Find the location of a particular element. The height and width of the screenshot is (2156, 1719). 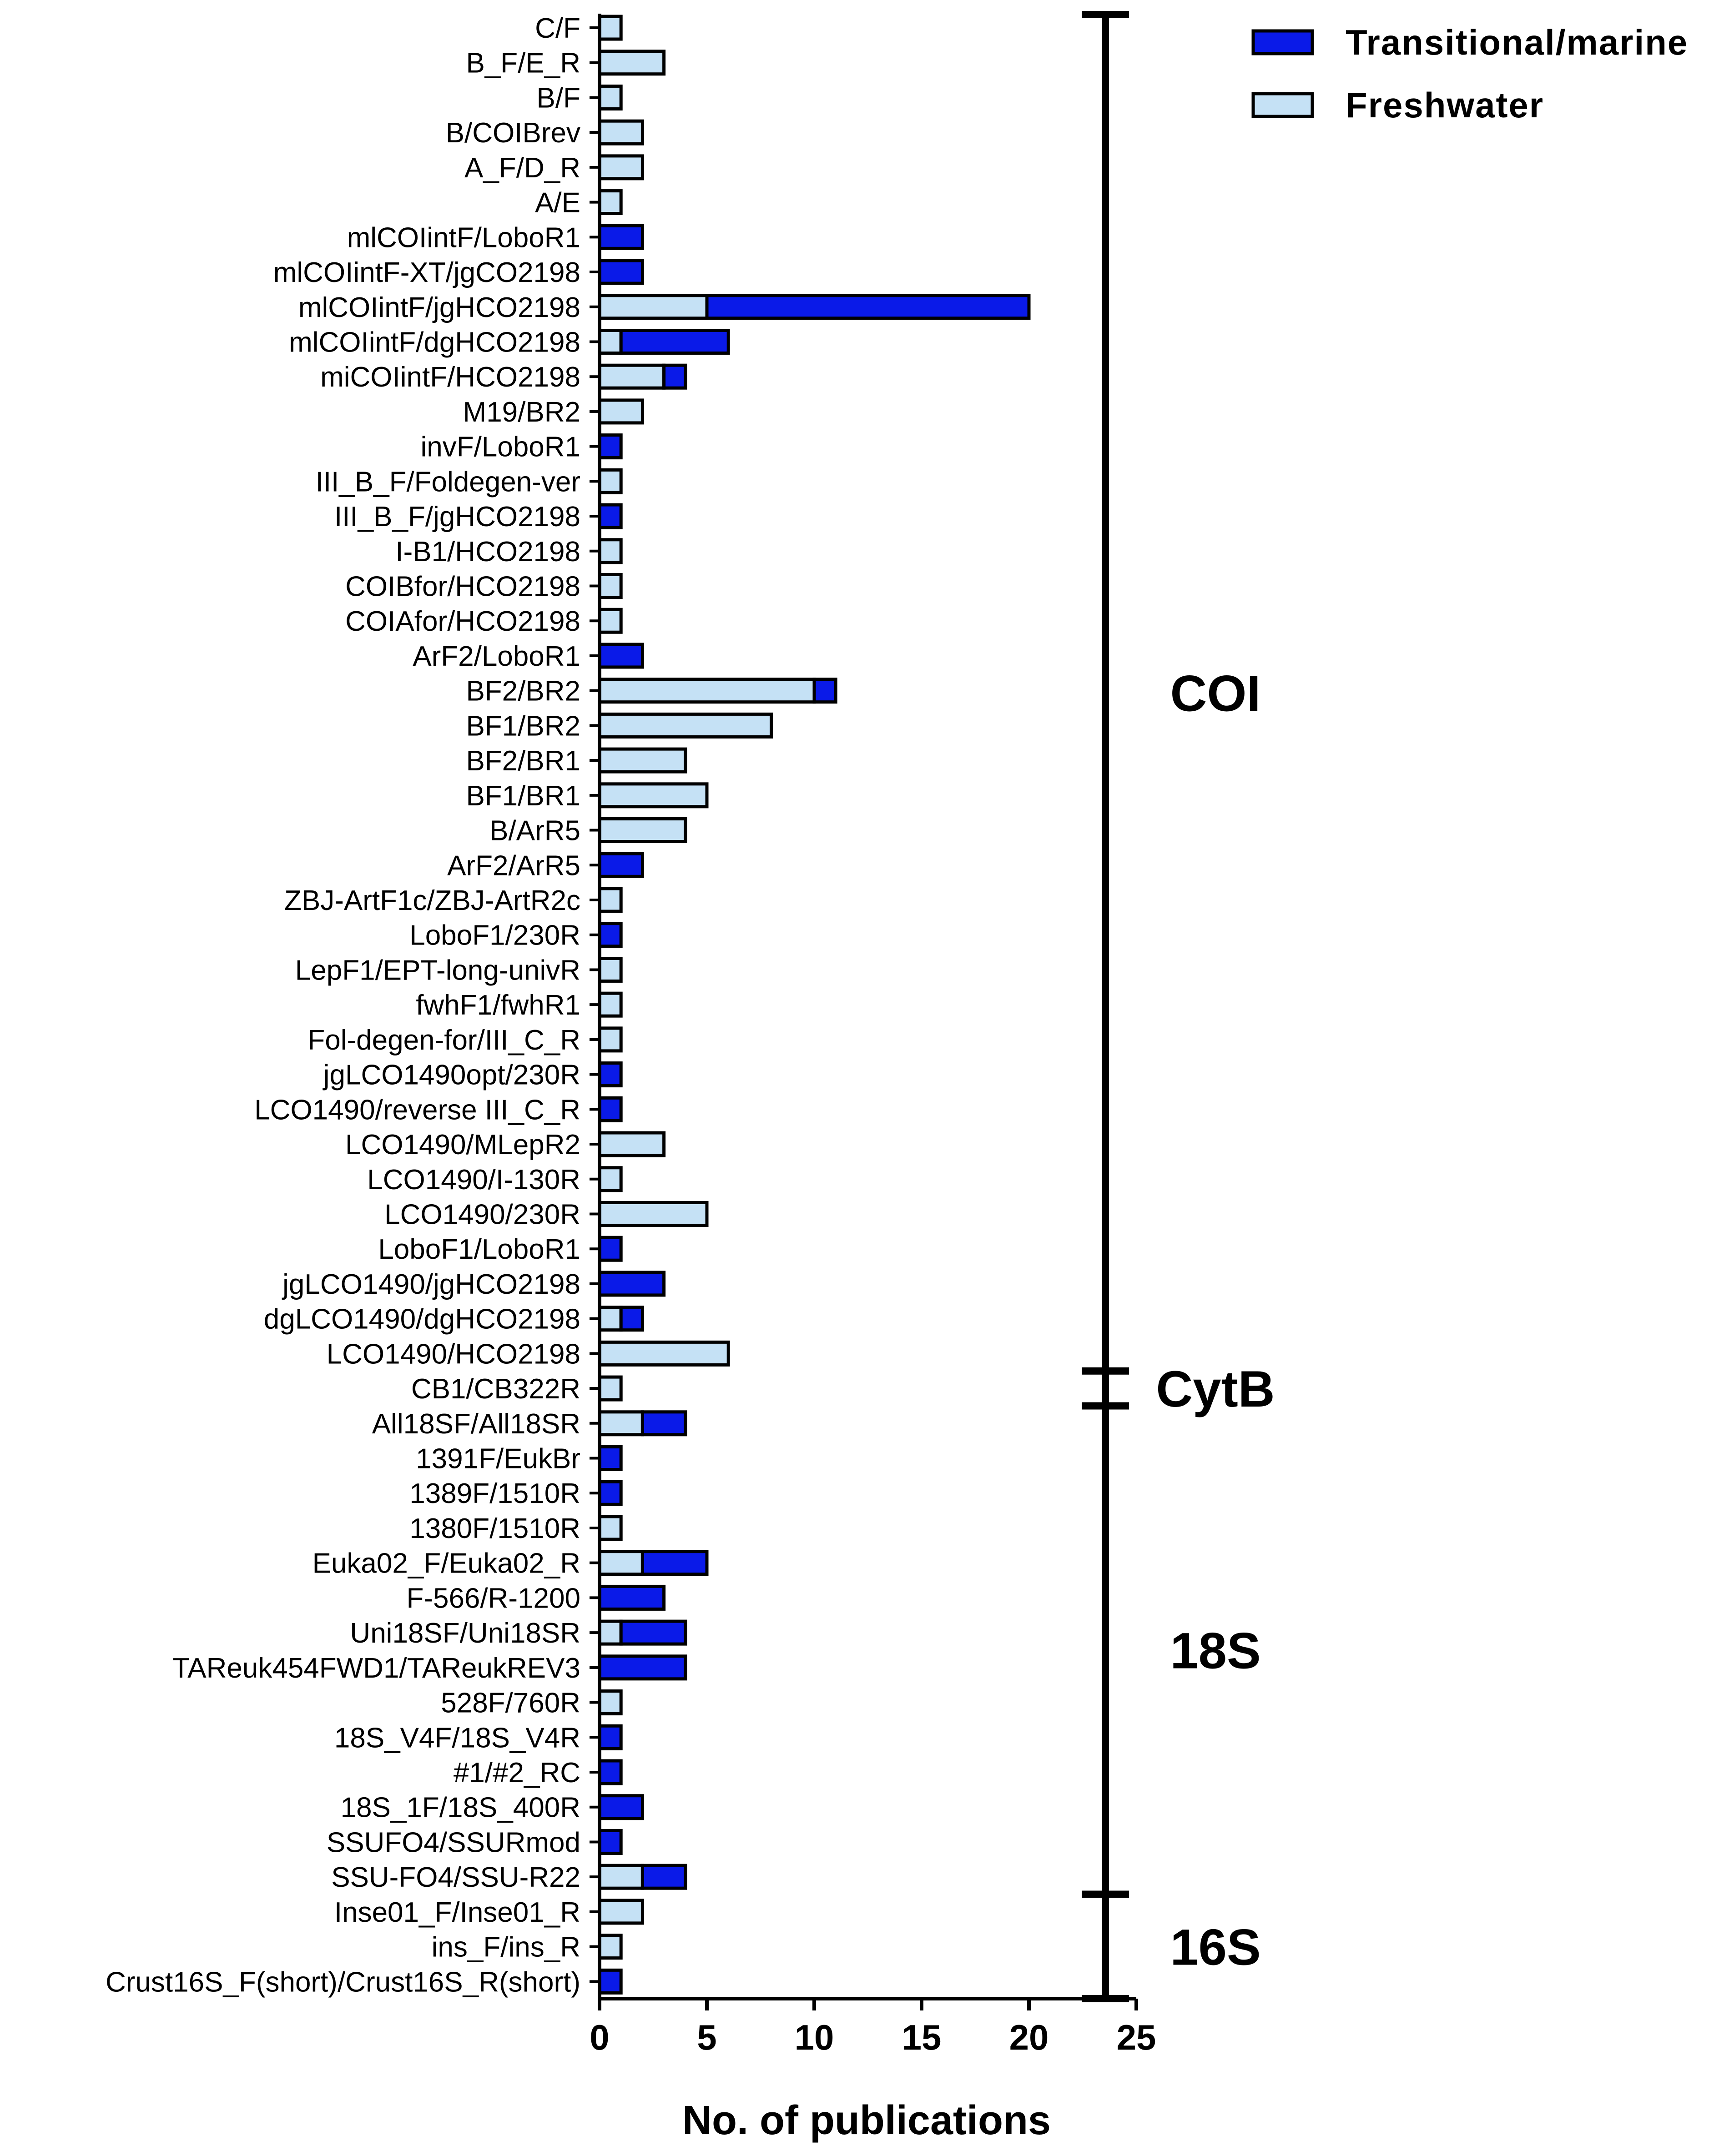

category-label: III_B_F/Foldegen-ver is located at coordinates (448, 482).